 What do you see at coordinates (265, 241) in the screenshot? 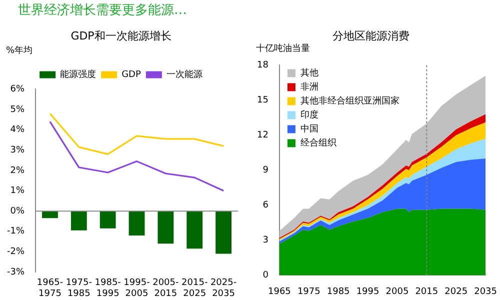
I see `y-tick-label: 3` at bounding box center [265, 241].